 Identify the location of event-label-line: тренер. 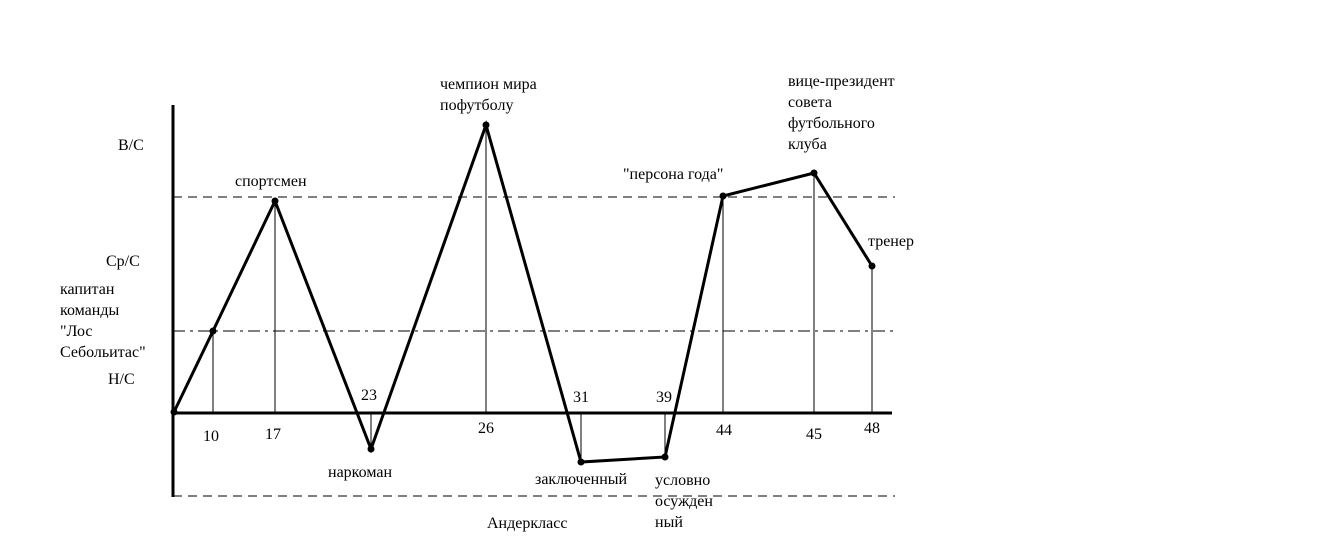
(891, 241).